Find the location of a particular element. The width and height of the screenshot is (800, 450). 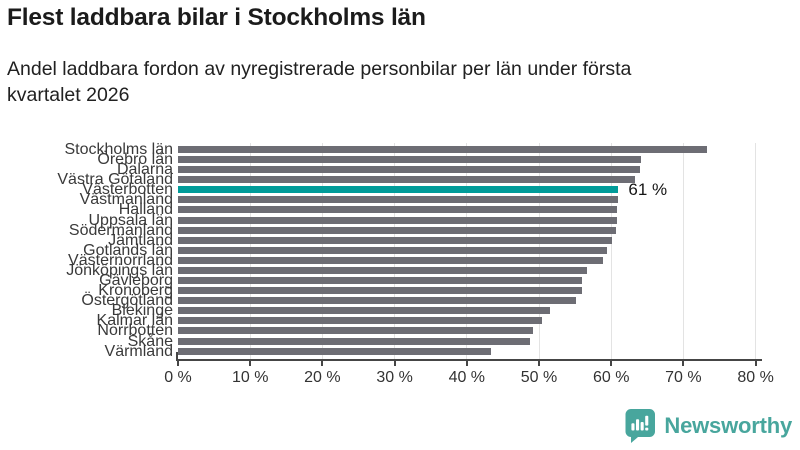

bar-dalarna is located at coordinates (409, 170).